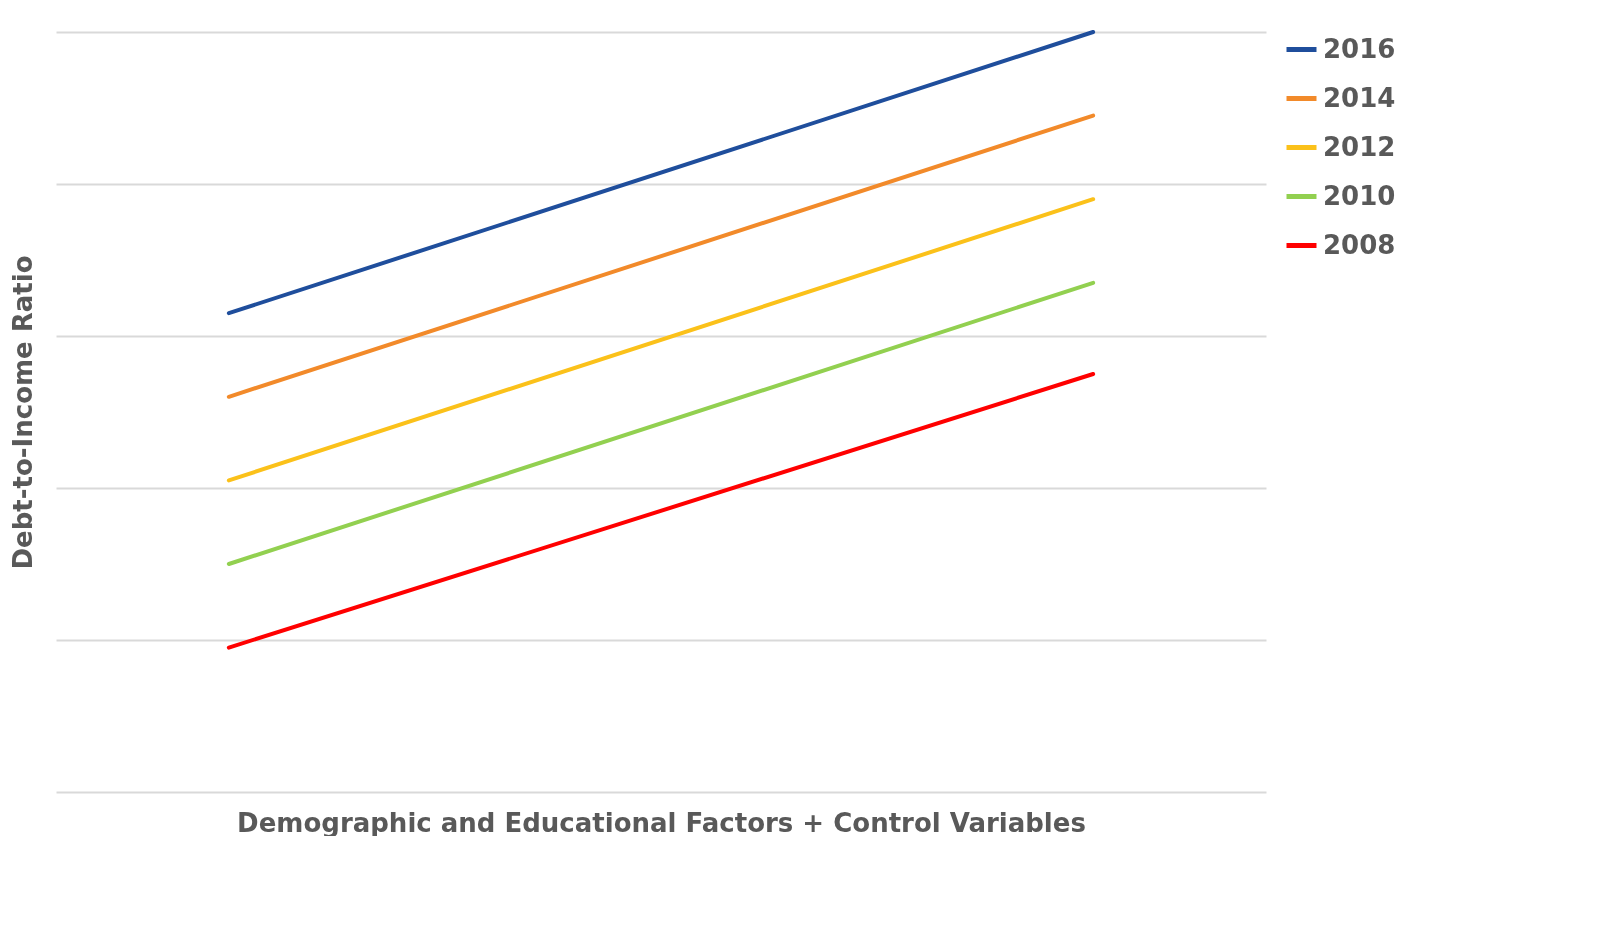 This screenshot has width=1623, height=948. I want to click on legend-label: 2012, so click(1359, 146).